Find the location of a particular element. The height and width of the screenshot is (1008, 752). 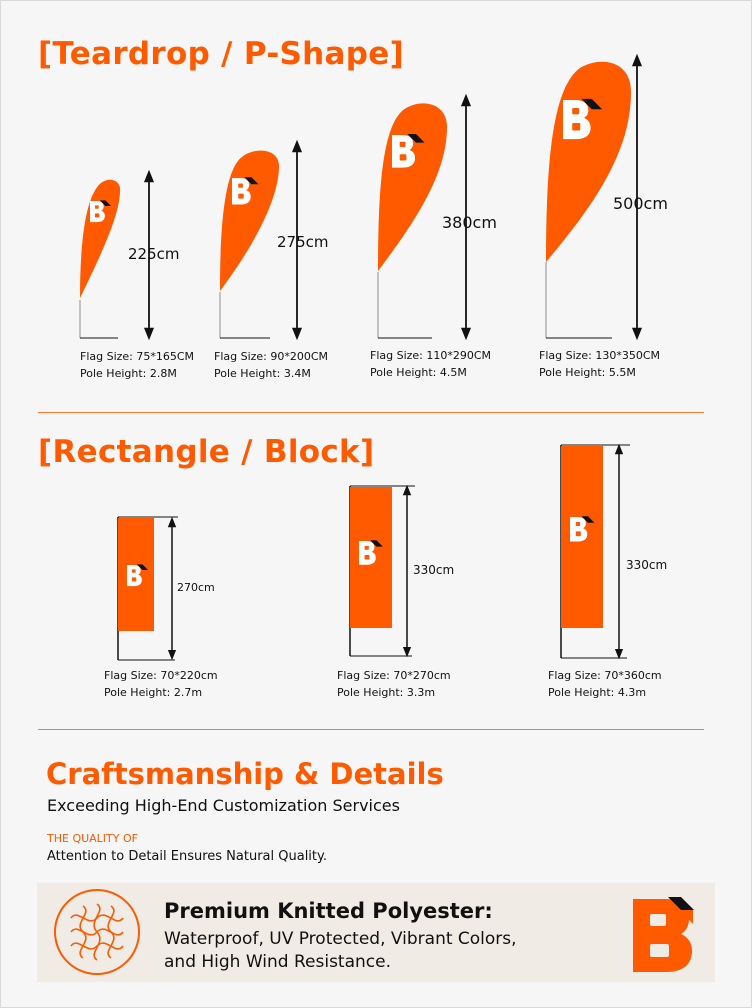

rectangle-1-height-label: 270cm is located at coordinates (196, 587).